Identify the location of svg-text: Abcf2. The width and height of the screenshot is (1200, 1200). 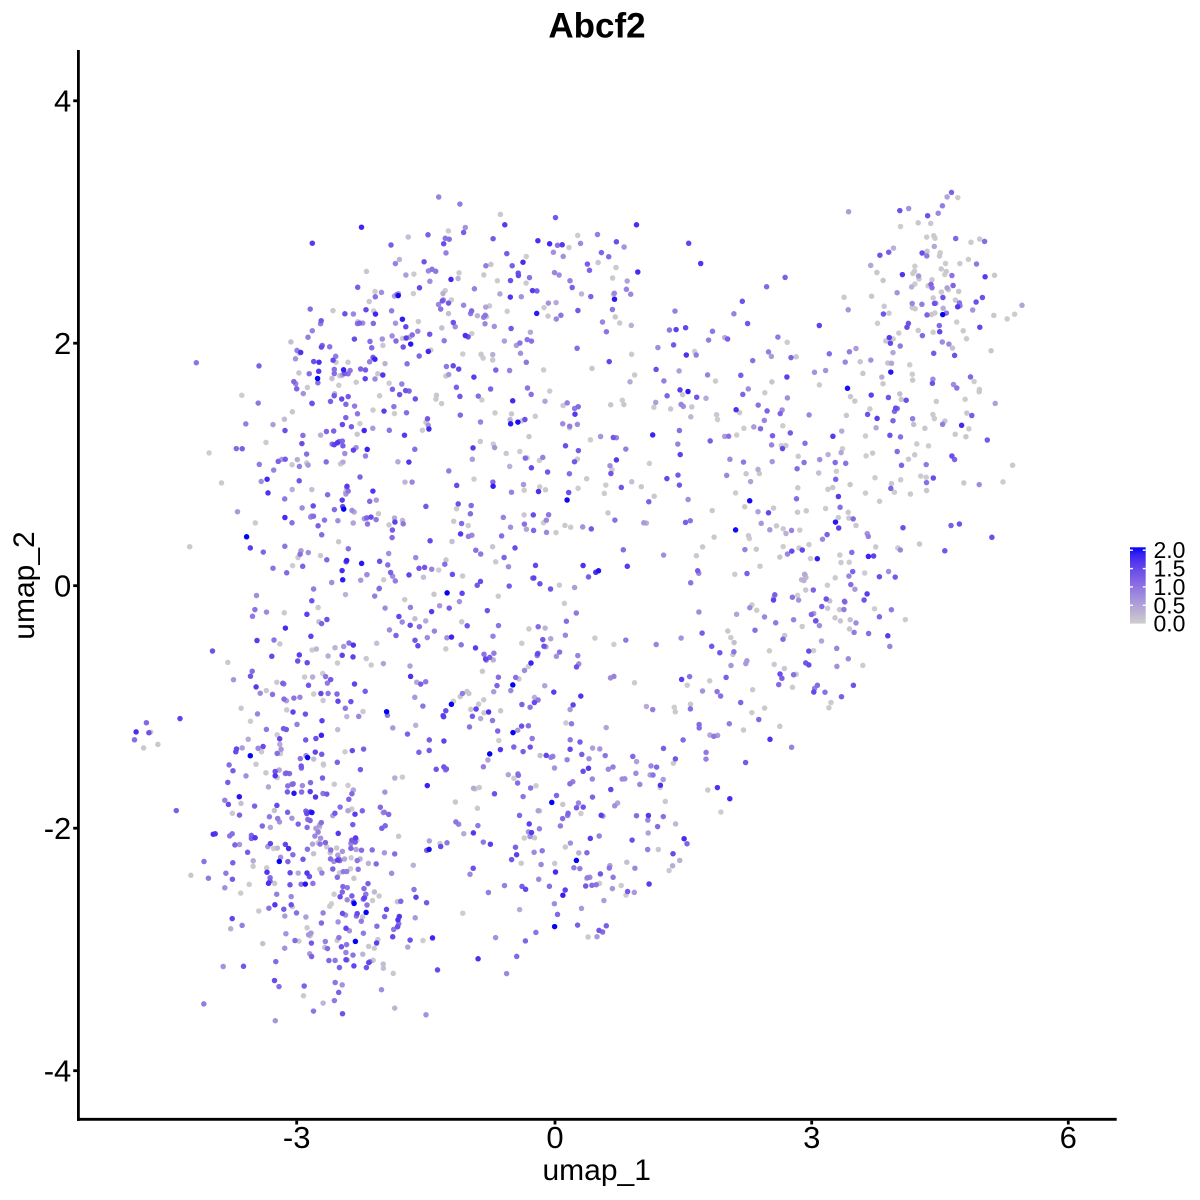
(596, 26).